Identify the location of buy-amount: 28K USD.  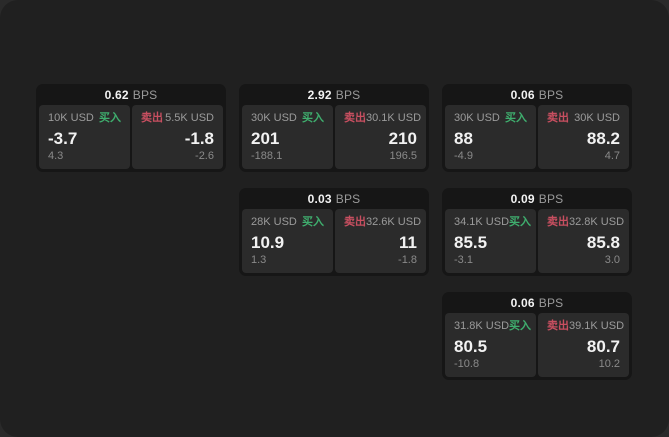
(274, 222).